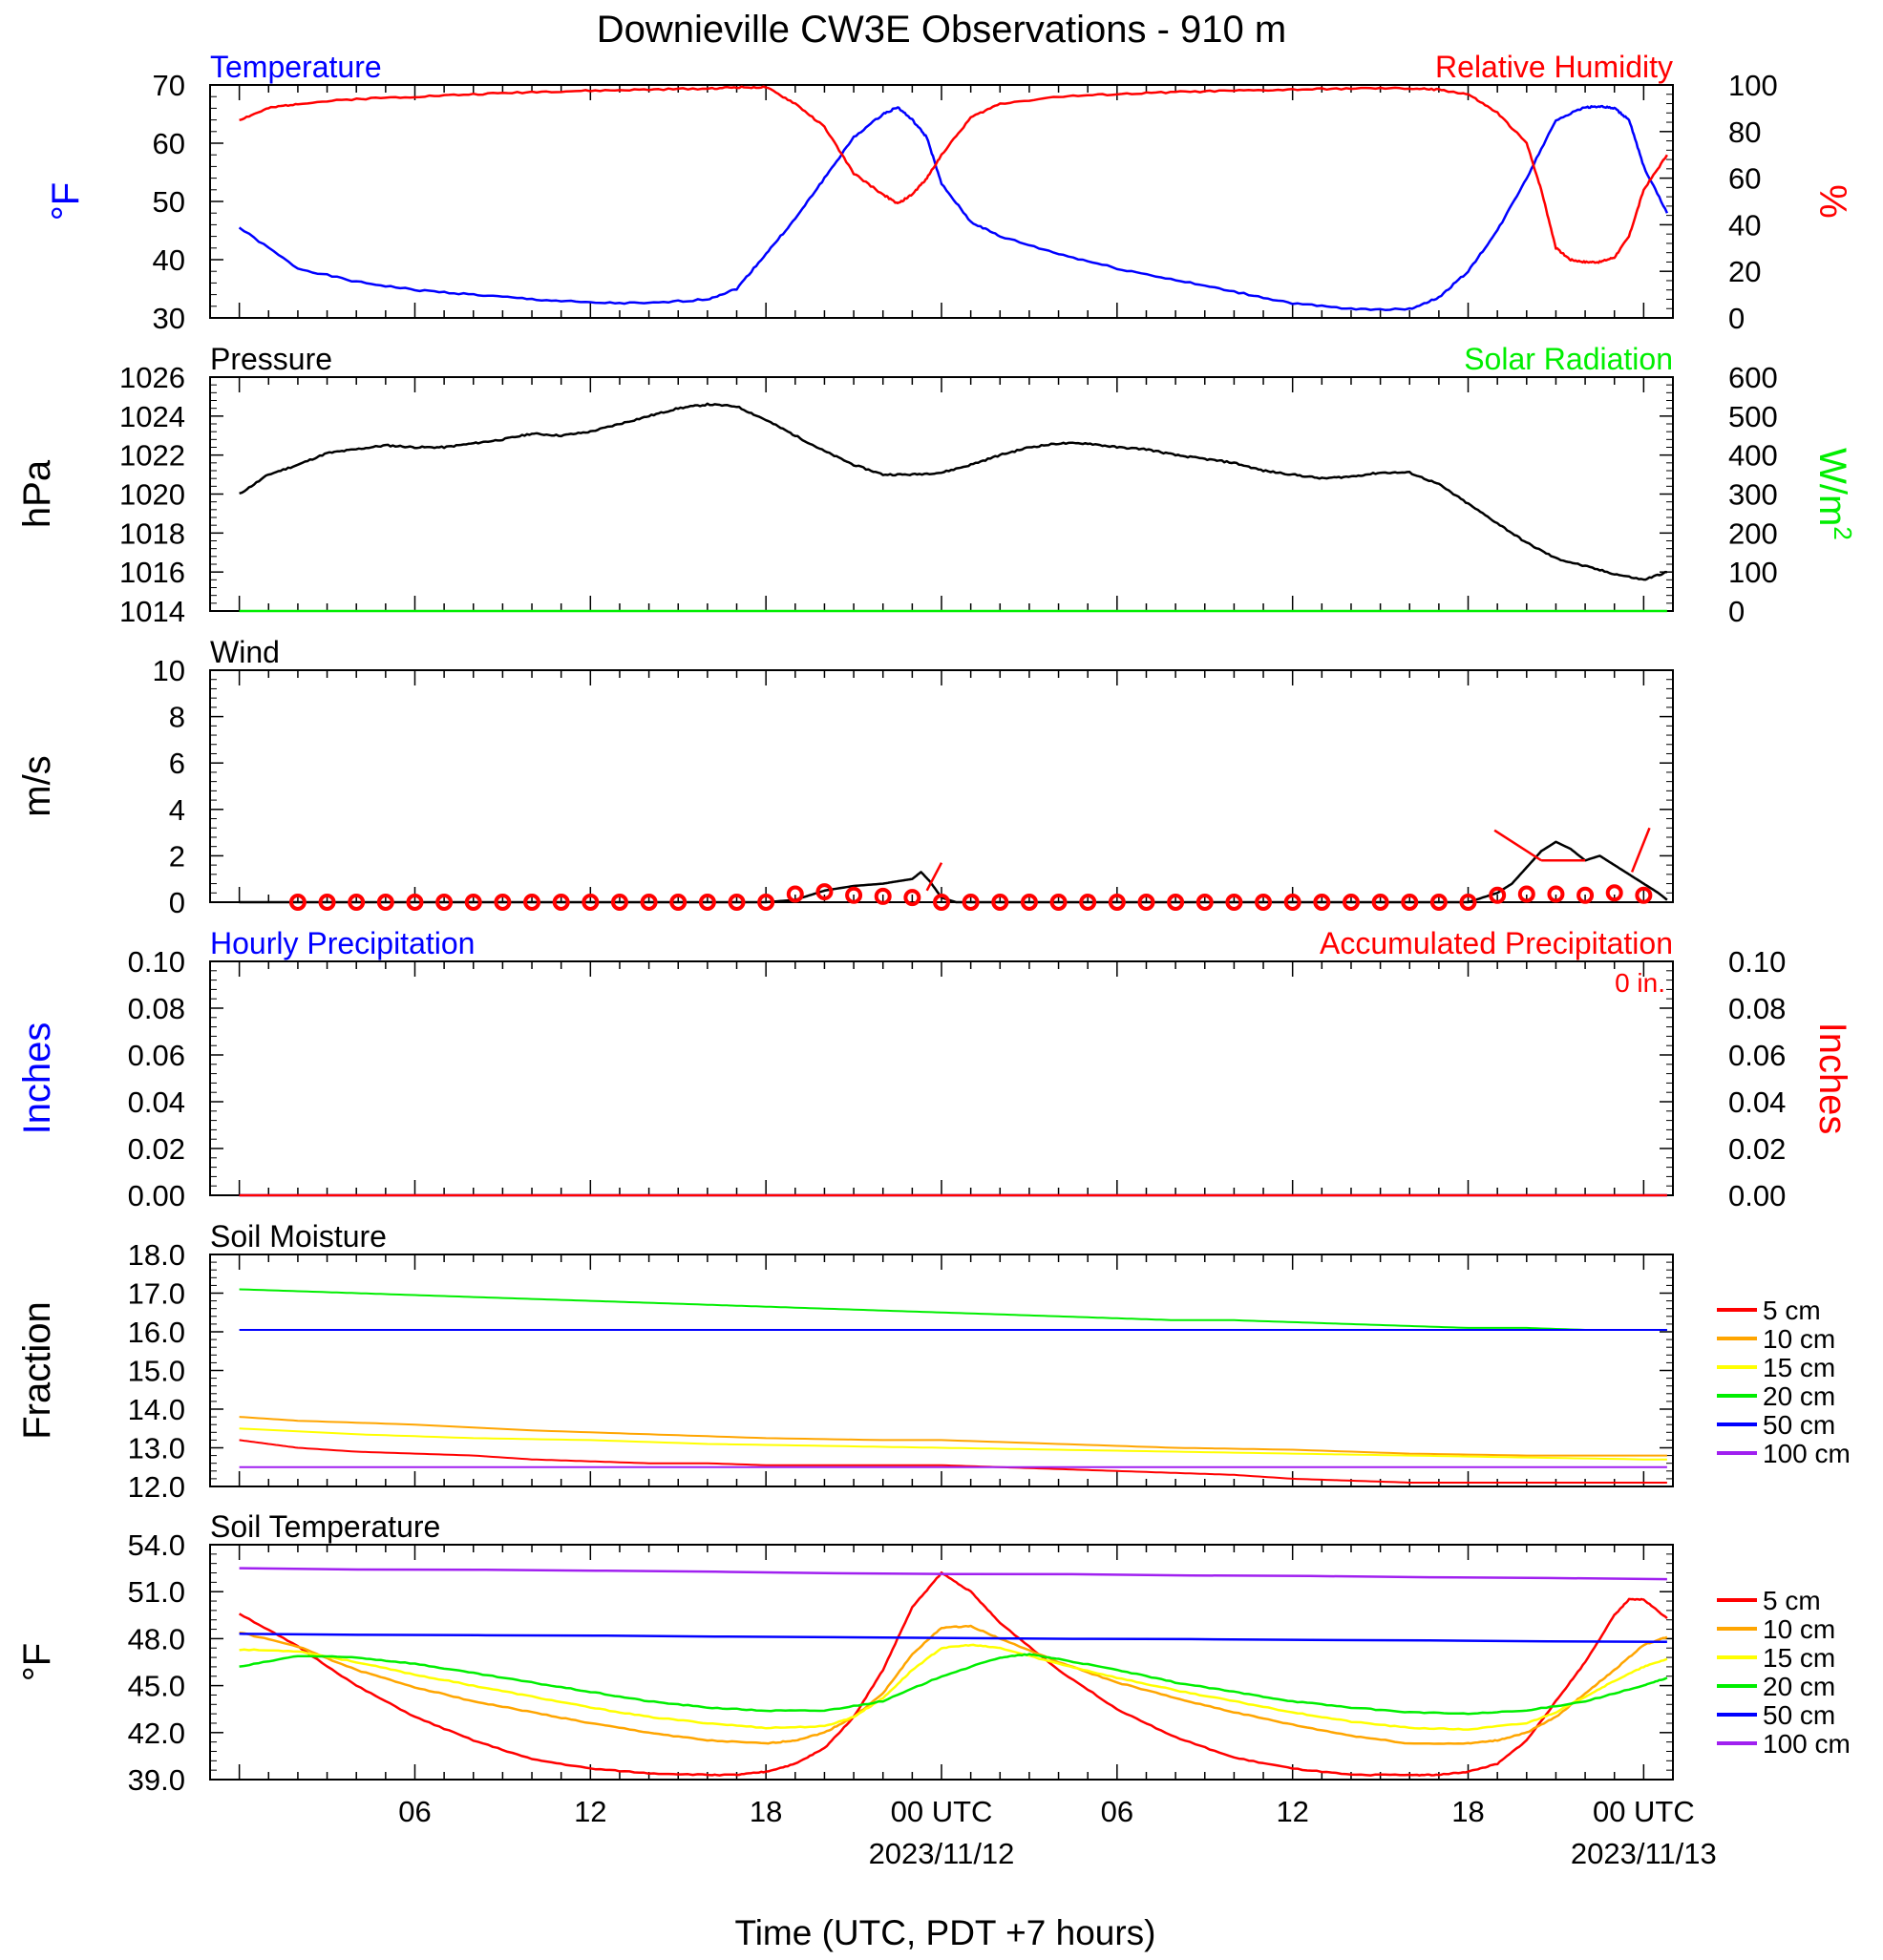 This screenshot has height=1960, width=1883. Describe the element at coordinates (1753, 495) in the screenshot. I see `y-tick-label-right: 300` at that location.